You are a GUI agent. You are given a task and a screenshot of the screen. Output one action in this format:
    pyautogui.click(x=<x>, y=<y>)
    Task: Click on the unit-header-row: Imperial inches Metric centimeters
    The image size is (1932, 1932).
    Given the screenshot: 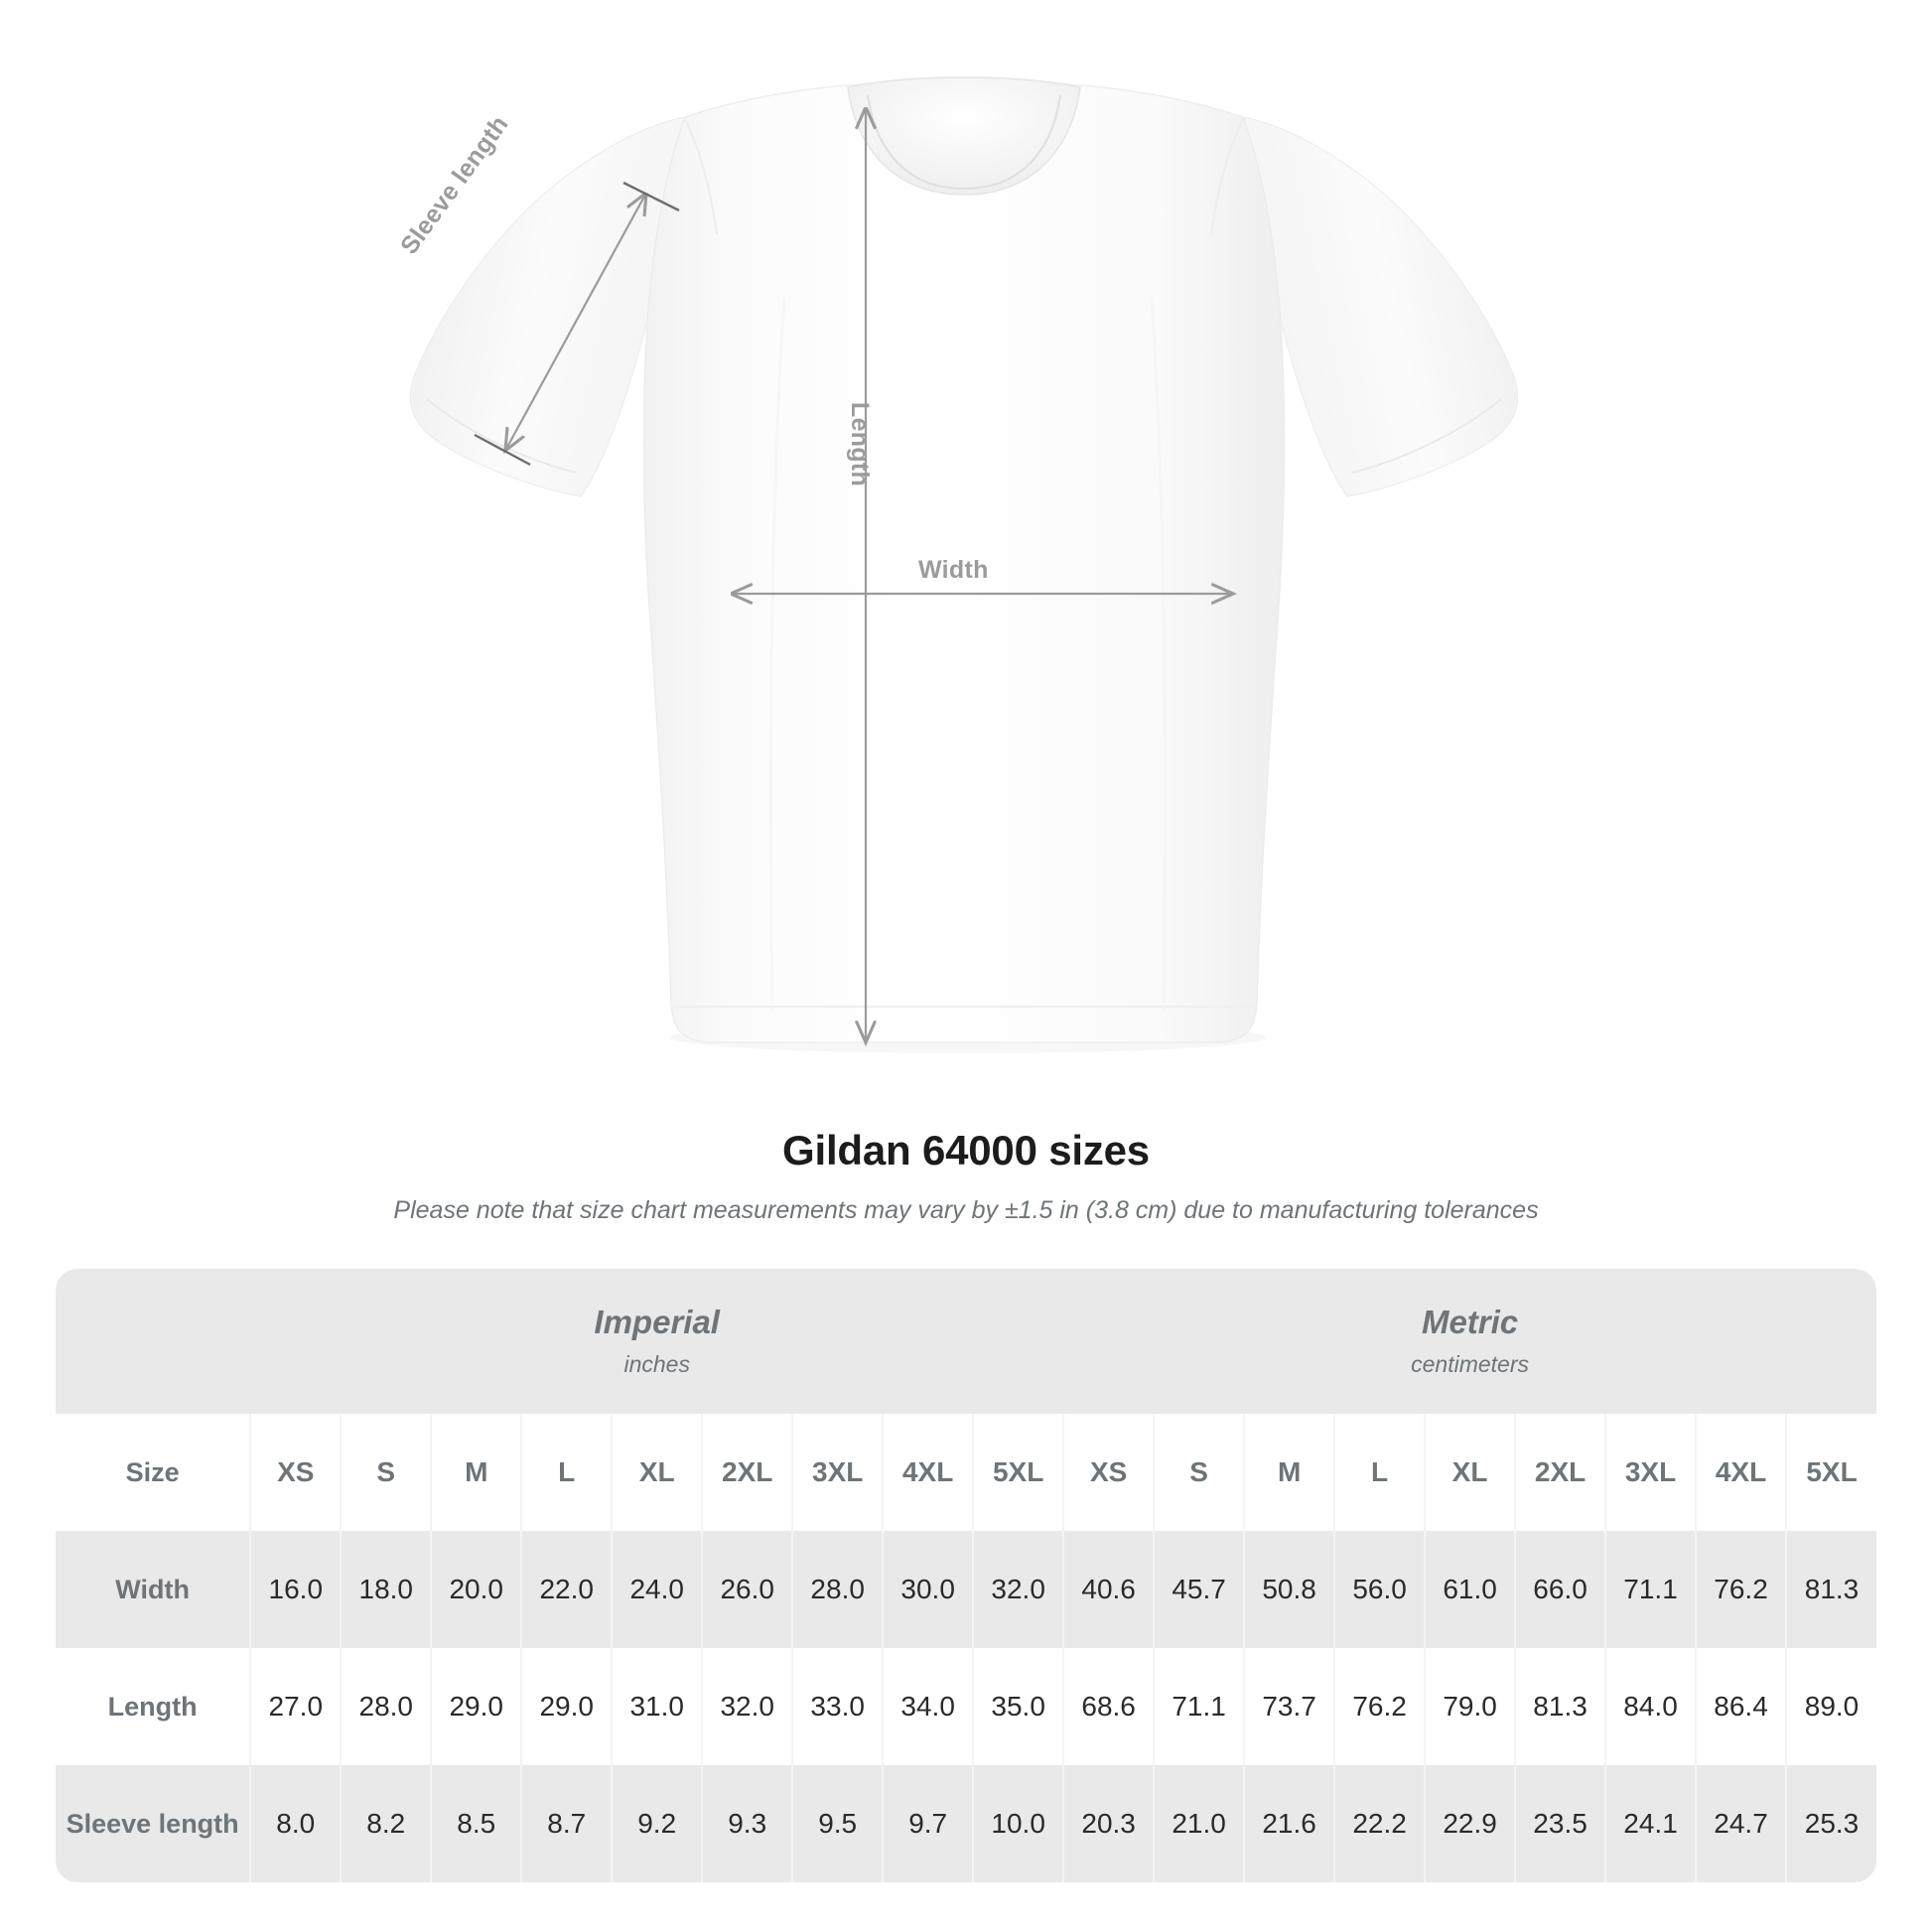 What is the action you would take?
    pyautogui.click(x=966, y=1342)
    